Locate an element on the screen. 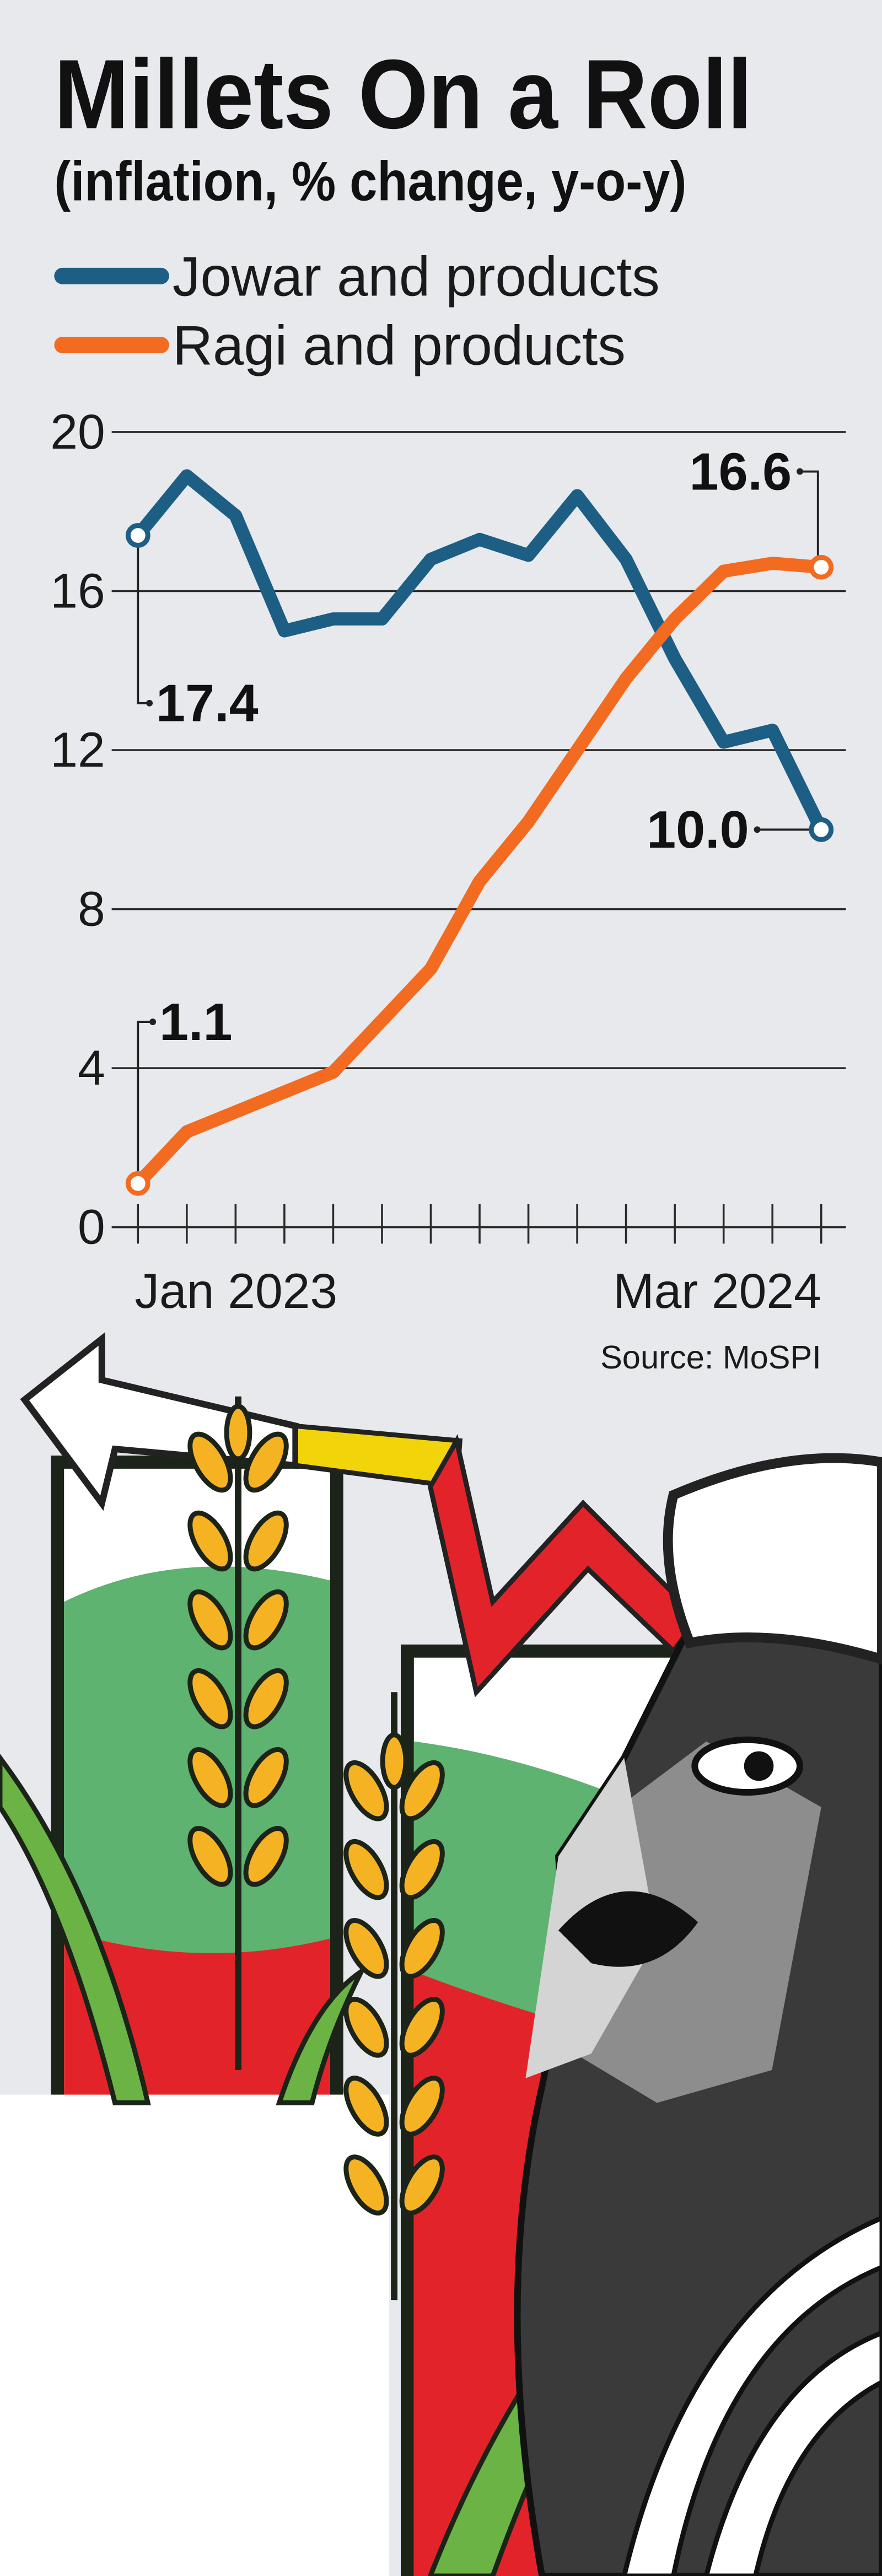  cap is located at coordinates (773, 1559).